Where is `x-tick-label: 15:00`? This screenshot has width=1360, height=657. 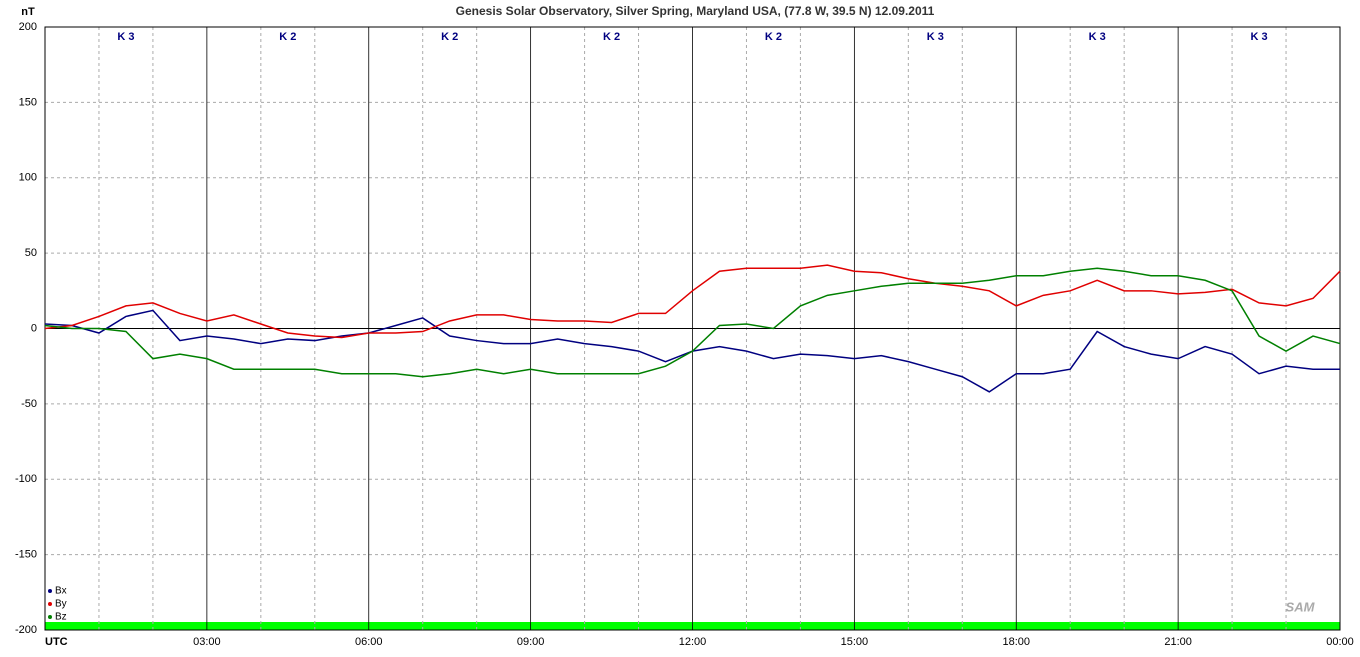 x-tick-label: 15:00 is located at coordinates (855, 642).